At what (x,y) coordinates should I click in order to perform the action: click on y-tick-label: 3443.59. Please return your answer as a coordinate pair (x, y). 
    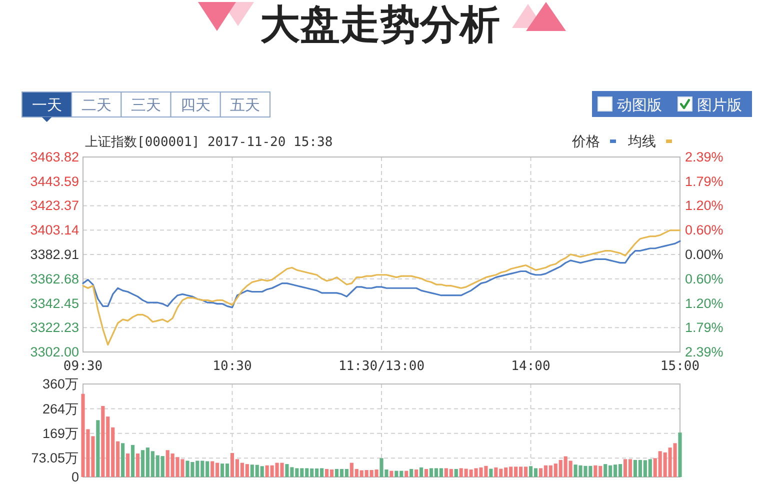
    Looking at the image, I should click on (54, 181).